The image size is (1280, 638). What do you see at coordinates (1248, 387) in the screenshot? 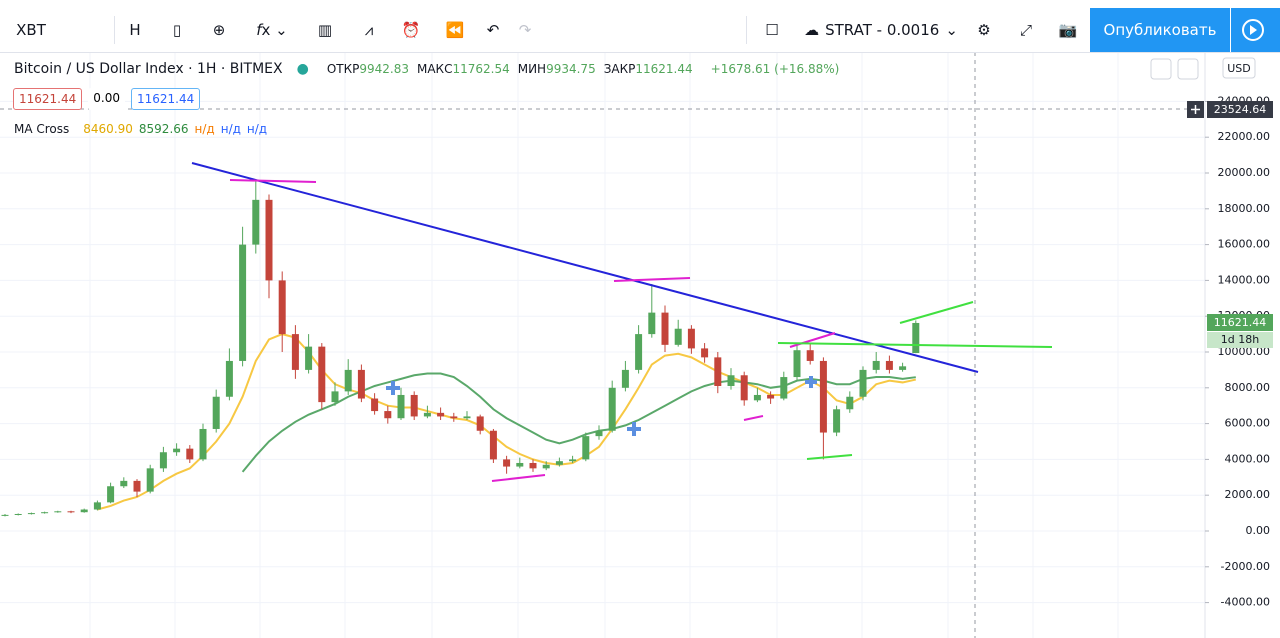
I see `y-tick-label: 8000.00` at bounding box center [1248, 387].